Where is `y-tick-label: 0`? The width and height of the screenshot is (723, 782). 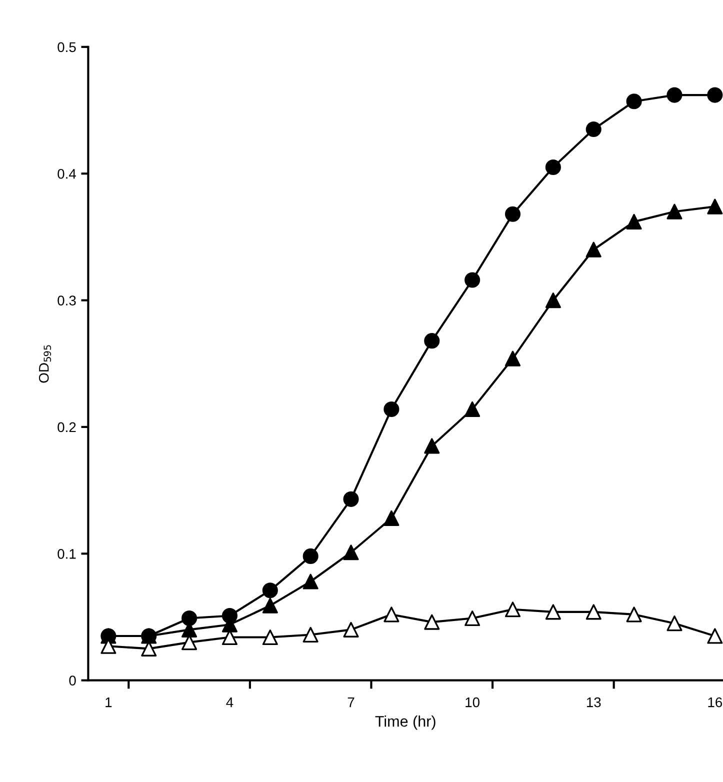 y-tick-label: 0 is located at coordinates (72, 681).